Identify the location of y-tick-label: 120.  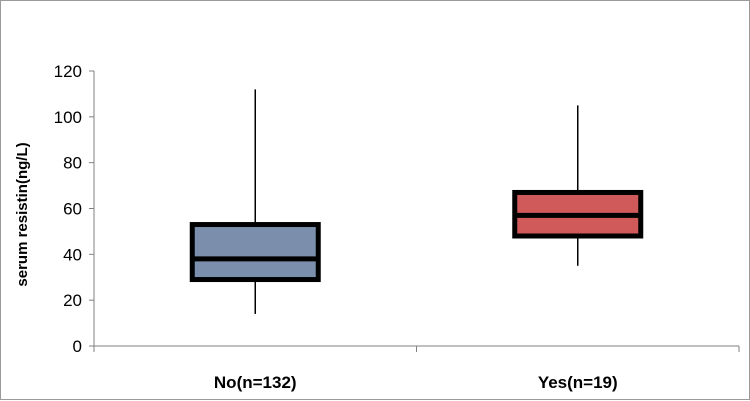
(68, 71).